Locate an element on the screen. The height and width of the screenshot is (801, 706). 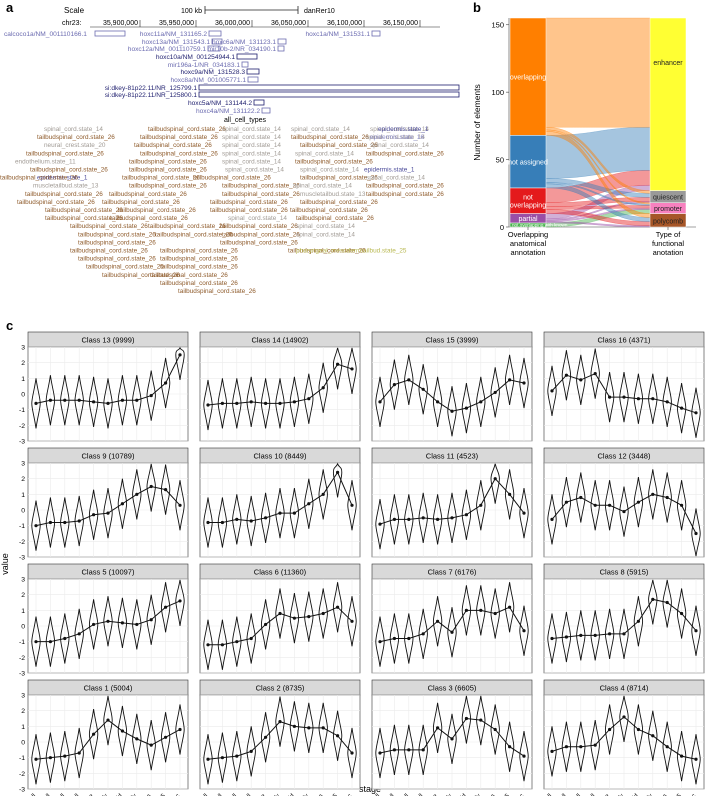
facet-title: Class 8 (5915) is located at coordinates (624, 572).